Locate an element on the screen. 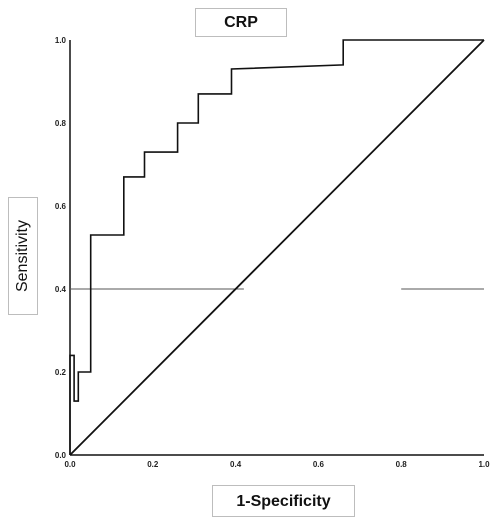  x-tick-label: 0.0 is located at coordinates (70, 464).